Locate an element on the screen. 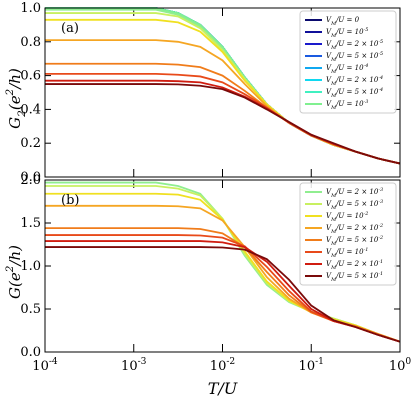 This screenshot has width=416, height=402. legend-label: VM/U = 2 × 10-3 is located at coordinates (354, 193).